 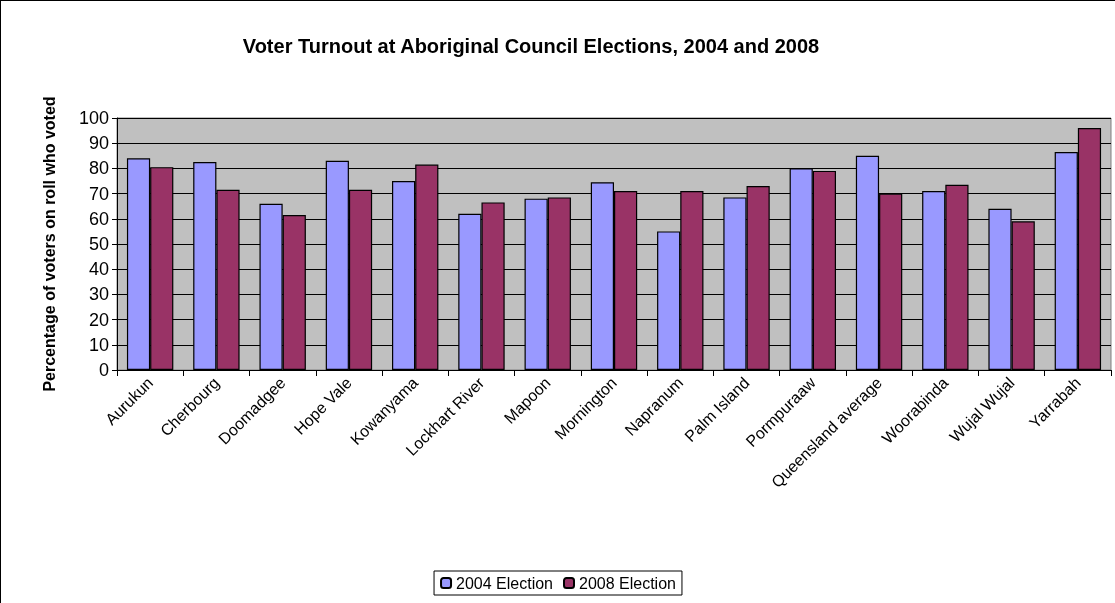 What do you see at coordinates (103, 370) in the screenshot?
I see `y-tick-label: 0` at bounding box center [103, 370].